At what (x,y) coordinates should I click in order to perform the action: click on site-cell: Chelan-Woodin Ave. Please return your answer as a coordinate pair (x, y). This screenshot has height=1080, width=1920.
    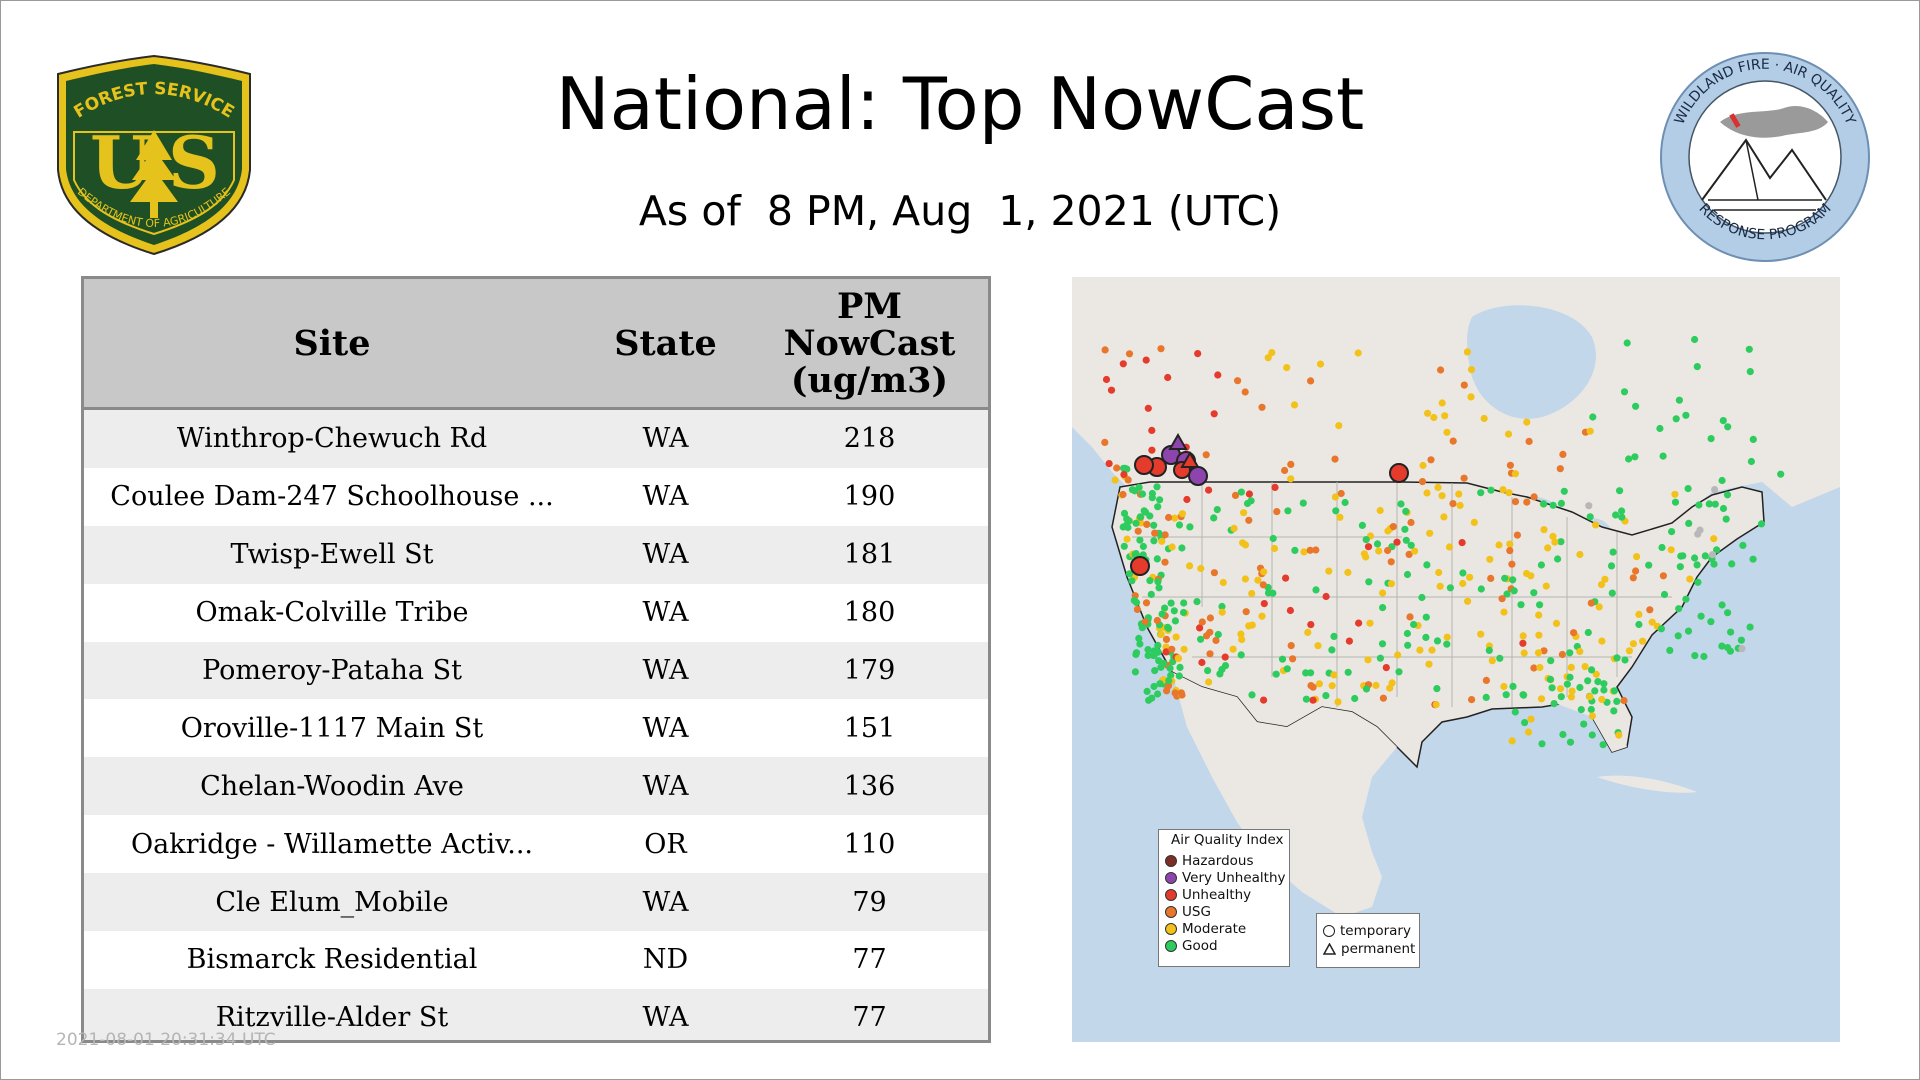
    Looking at the image, I should click on (332, 786).